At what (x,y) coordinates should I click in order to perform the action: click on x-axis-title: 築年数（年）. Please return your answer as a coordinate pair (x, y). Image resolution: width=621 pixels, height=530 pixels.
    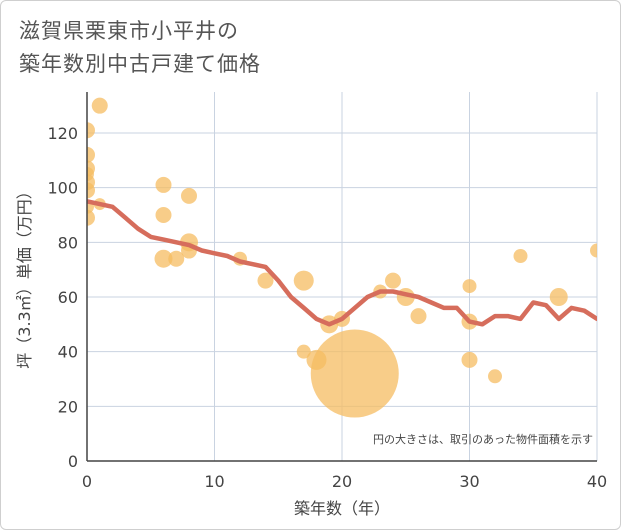
    Looking at the image, I should click on (342, 508).